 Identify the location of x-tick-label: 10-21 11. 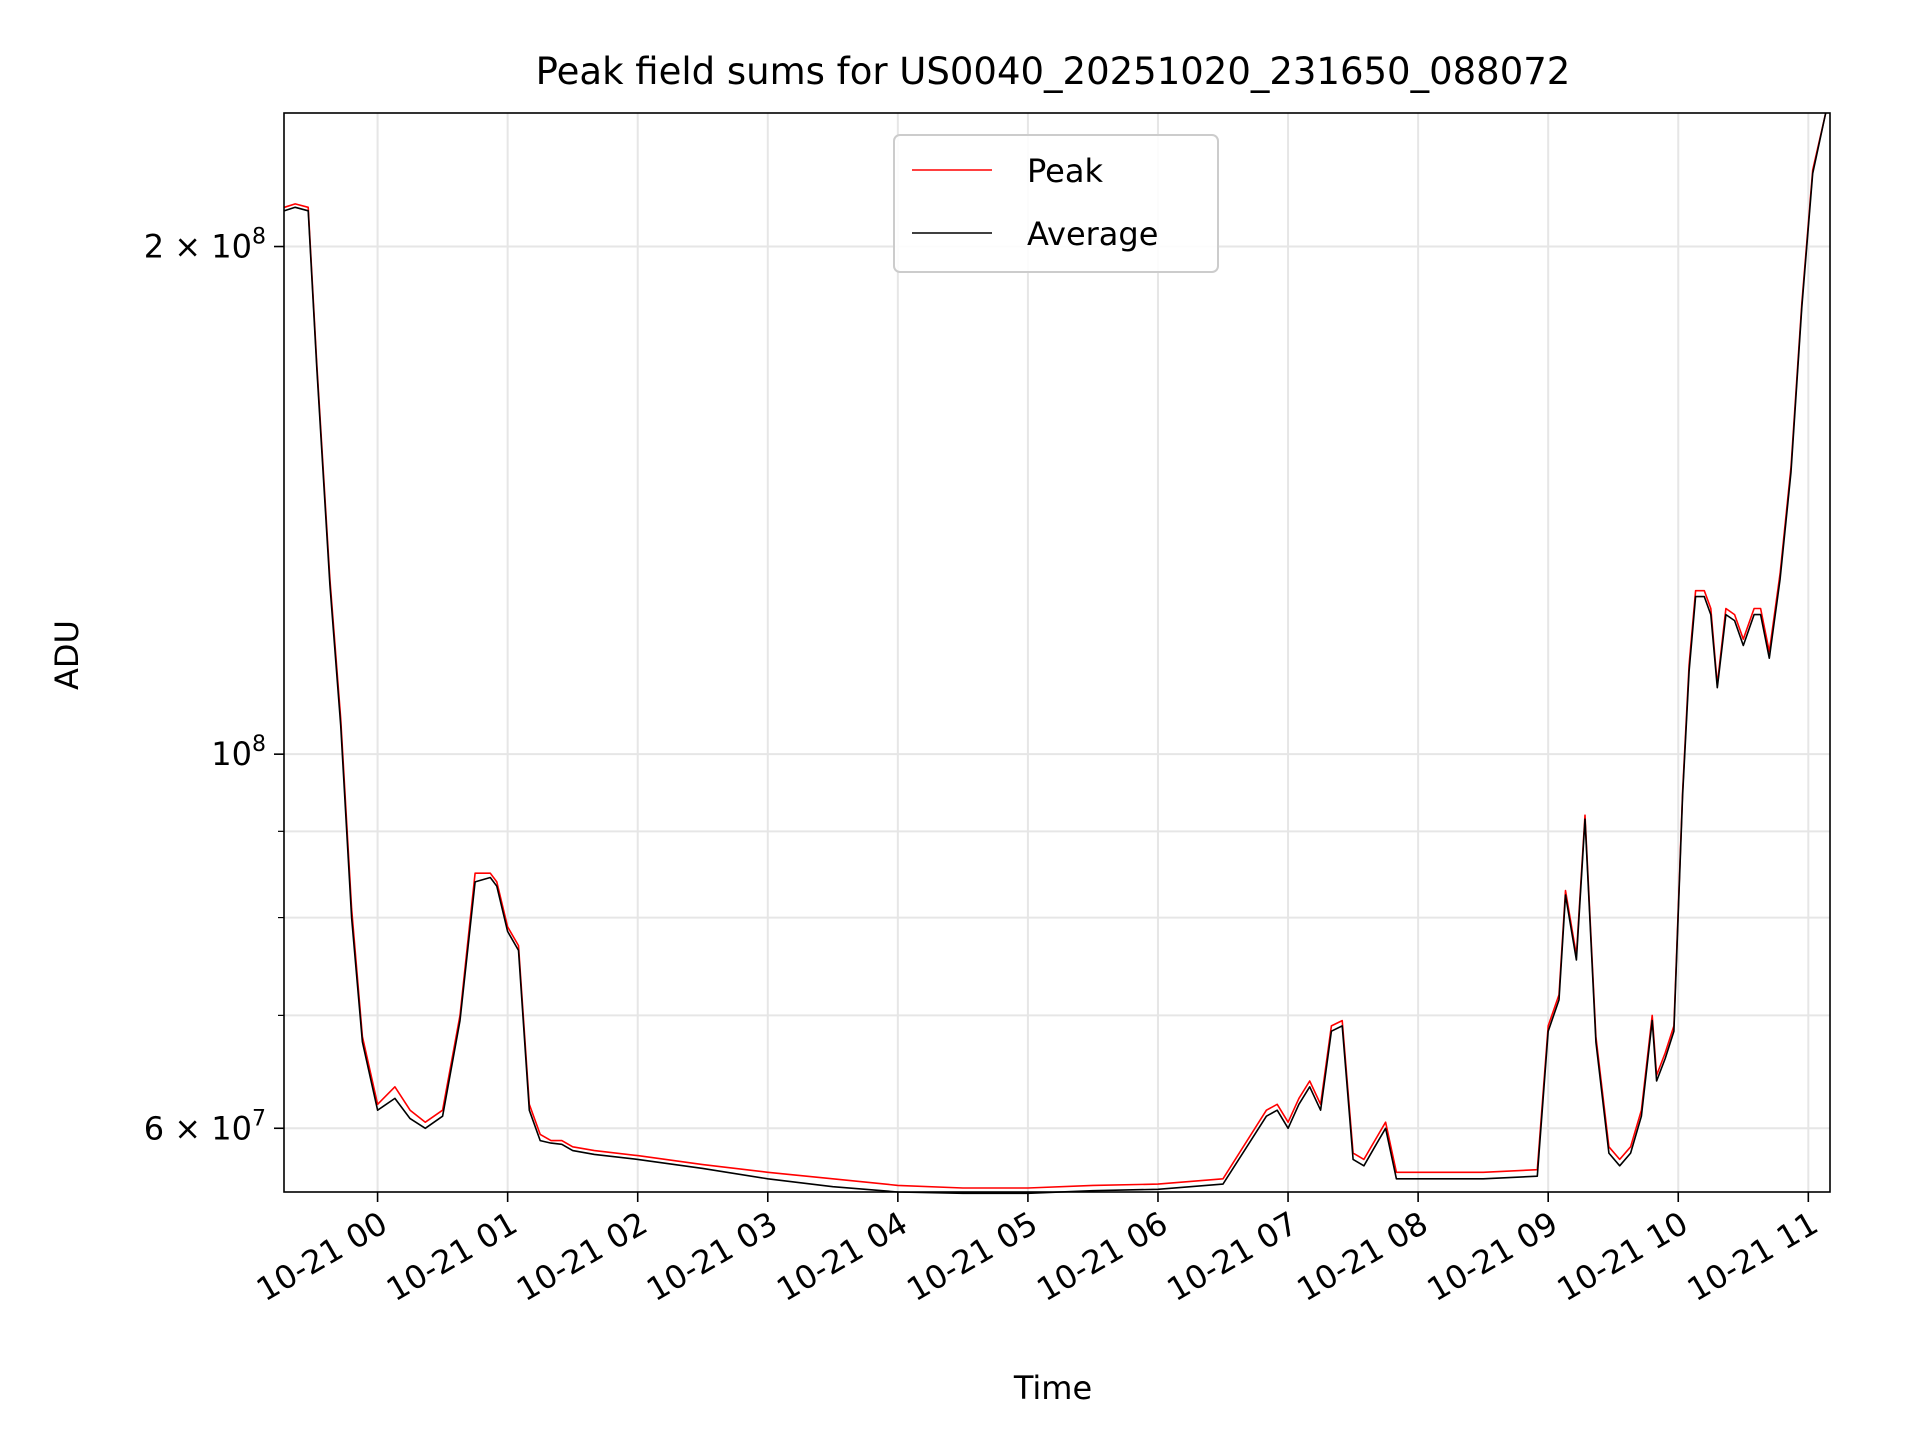
(1753, 1256).